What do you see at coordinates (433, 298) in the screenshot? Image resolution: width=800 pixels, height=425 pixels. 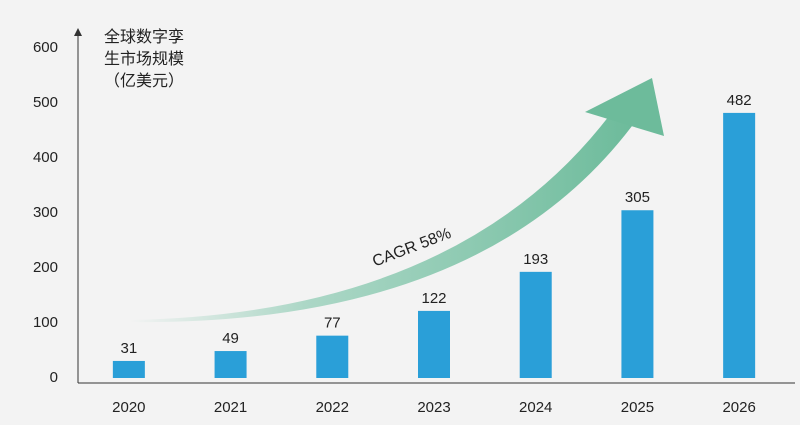 I see `value-label: 122` at bounding box center [433, 298].